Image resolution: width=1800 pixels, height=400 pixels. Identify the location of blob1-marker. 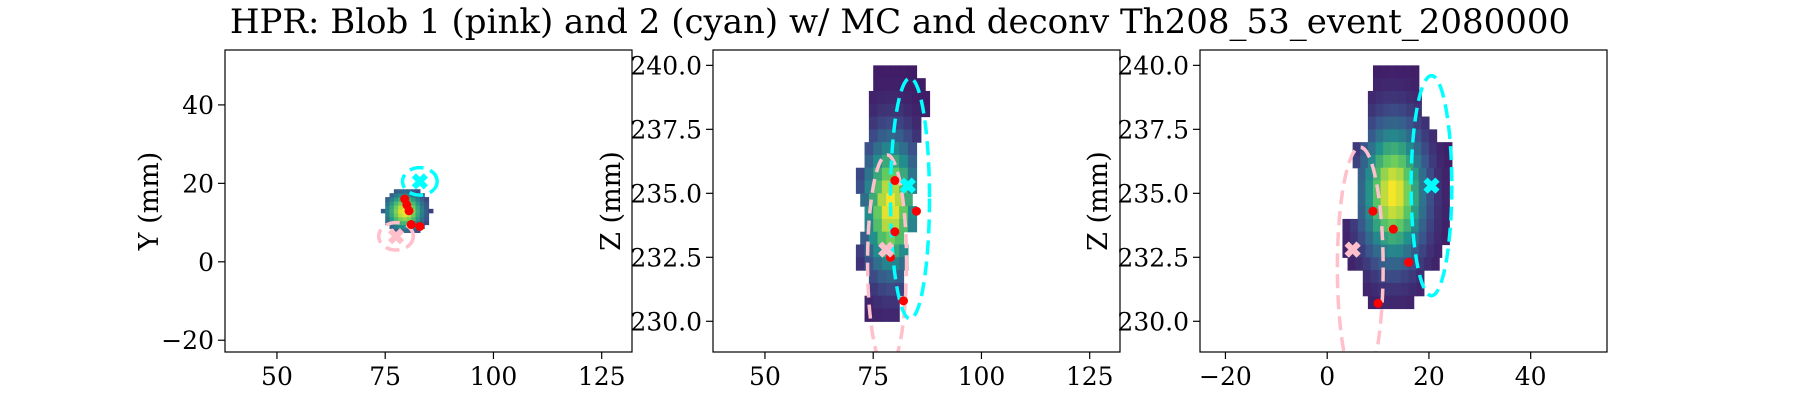
(1352, 249).